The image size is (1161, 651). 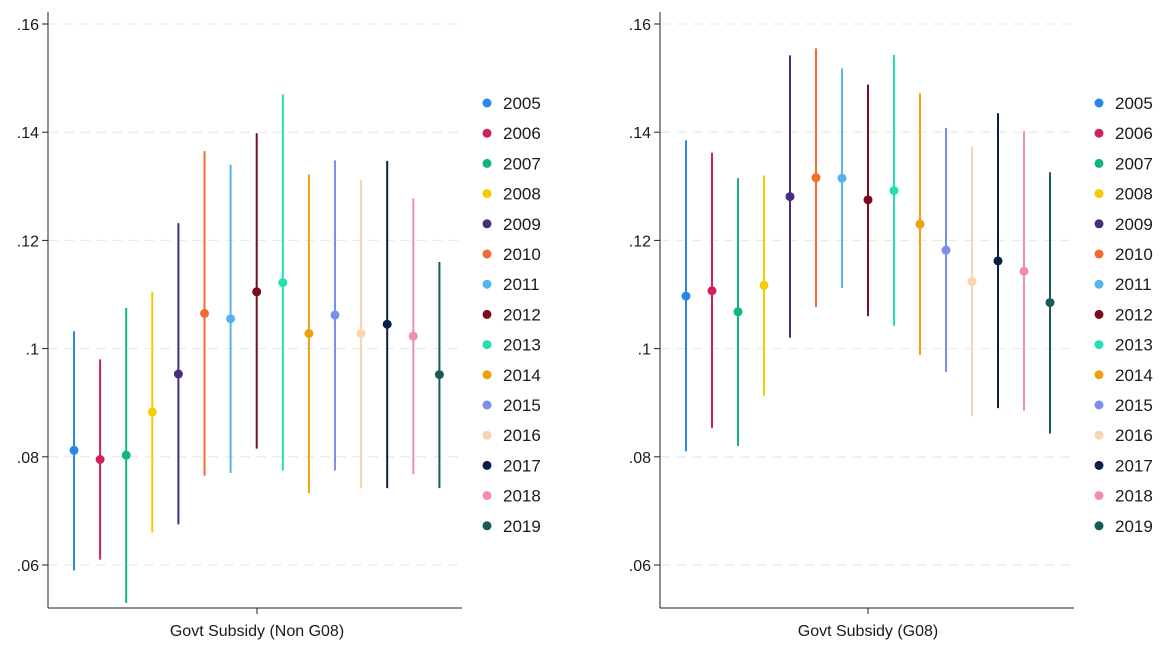 What do you see at coordinates (283, 283) in the screenshot?
I see `point-estimate-2013` at bounding box center [283, 283].